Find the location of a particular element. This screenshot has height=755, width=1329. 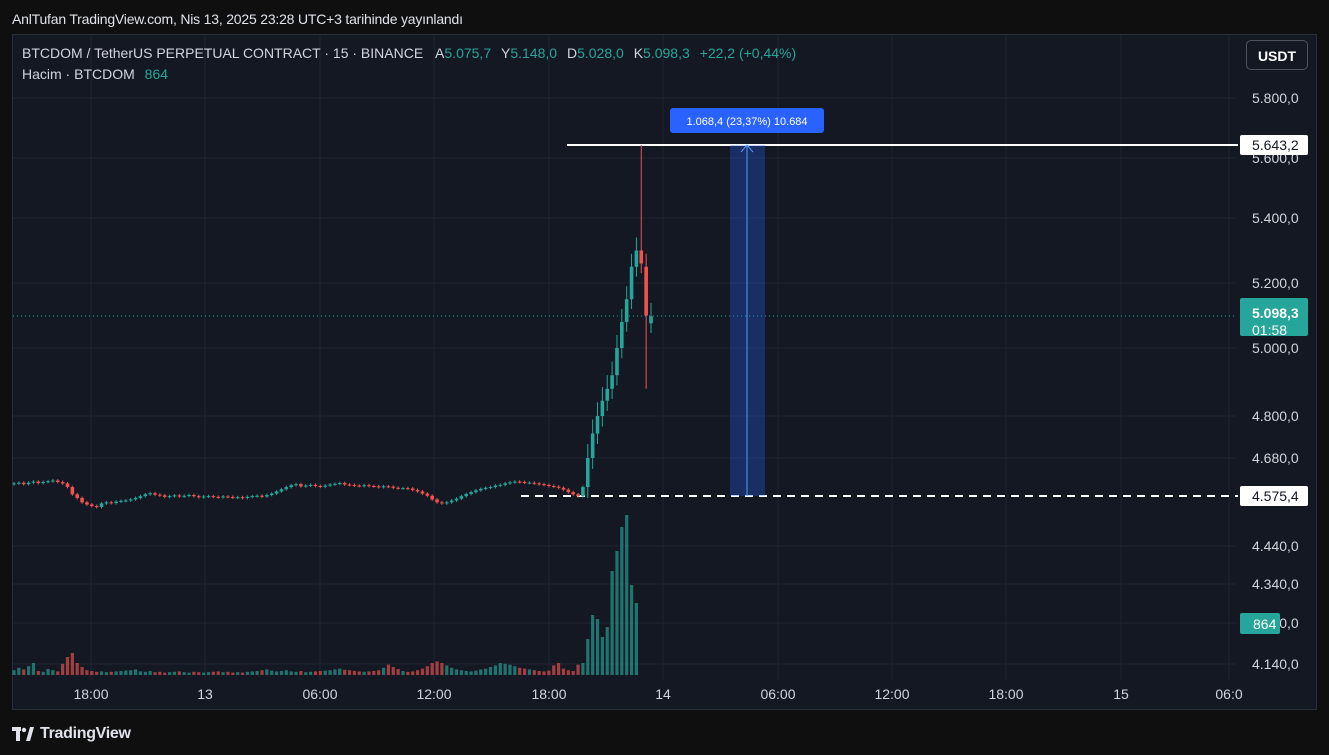

time-tick-label: 12:00 is located at coordinates (891, 694).